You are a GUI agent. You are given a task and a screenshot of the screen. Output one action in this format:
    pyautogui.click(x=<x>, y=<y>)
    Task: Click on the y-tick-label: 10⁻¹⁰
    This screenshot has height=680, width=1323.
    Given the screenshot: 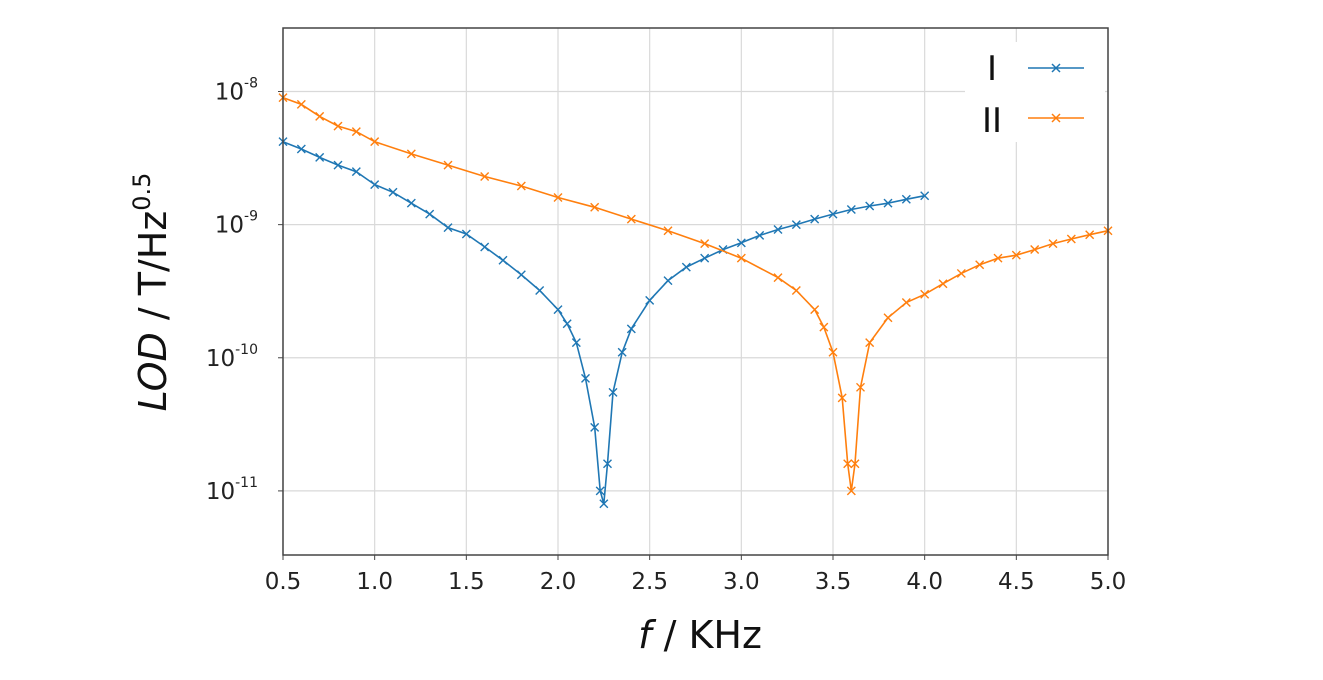 What is the action you would take?
    pyautogui.click(x=232, y=357)
    